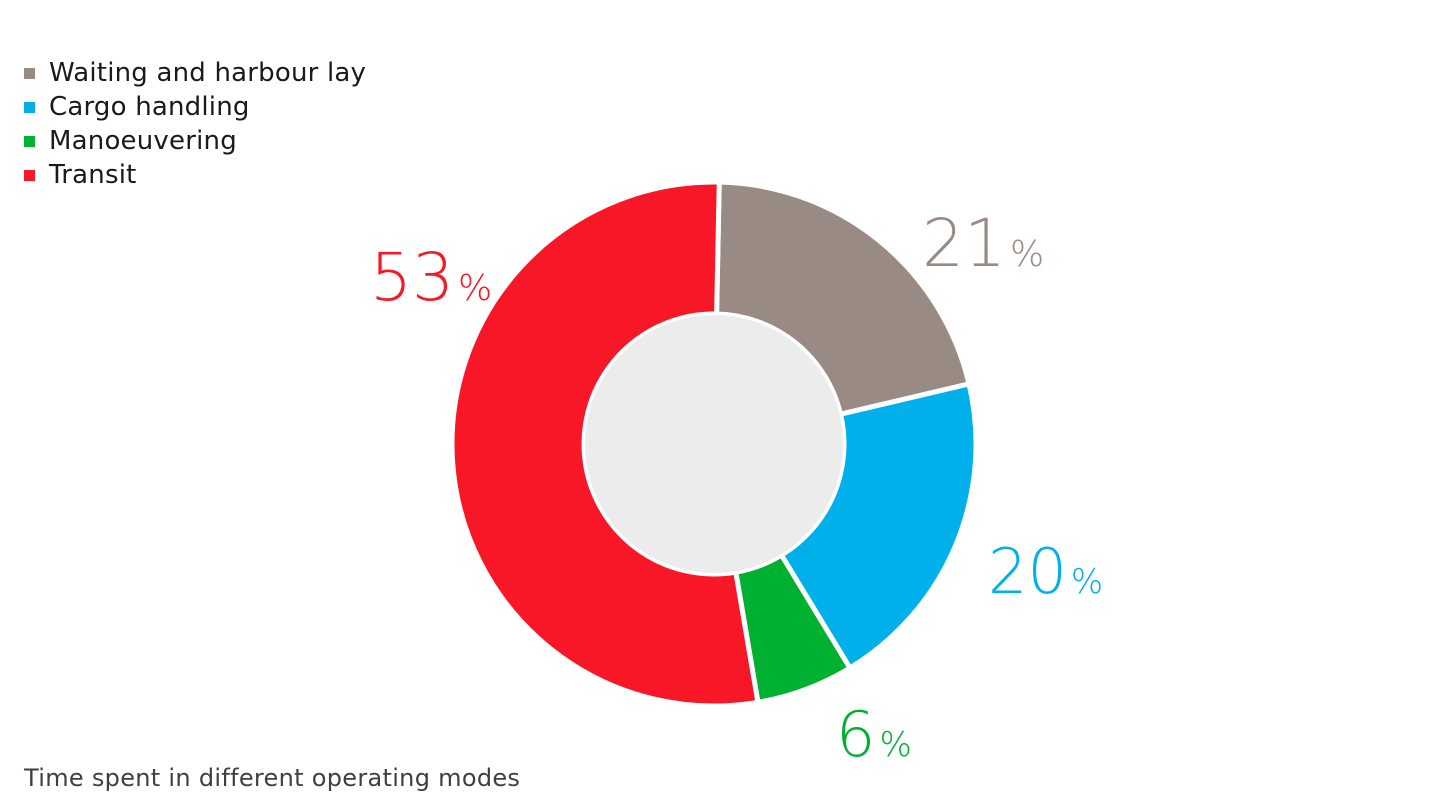 This screenshot has height=810, width=1440. I want to click on legend-swatch-cargo, so click(29, 107).